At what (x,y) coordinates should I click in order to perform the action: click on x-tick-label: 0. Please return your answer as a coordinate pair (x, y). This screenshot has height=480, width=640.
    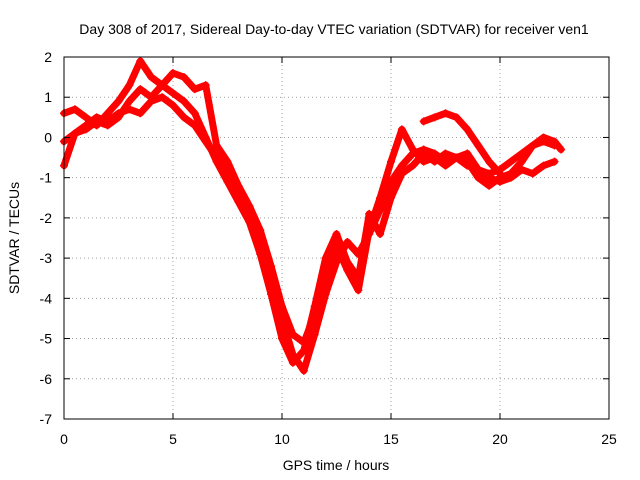
    Looking at the image, I should click on (64, 439).